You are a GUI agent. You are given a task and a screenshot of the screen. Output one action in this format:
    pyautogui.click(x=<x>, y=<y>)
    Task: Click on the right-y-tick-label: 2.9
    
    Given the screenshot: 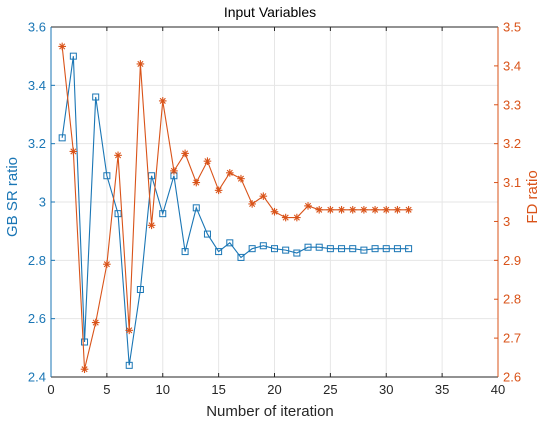 What is the action you would take?
    pyautogui.click(x=512, y=260)
    